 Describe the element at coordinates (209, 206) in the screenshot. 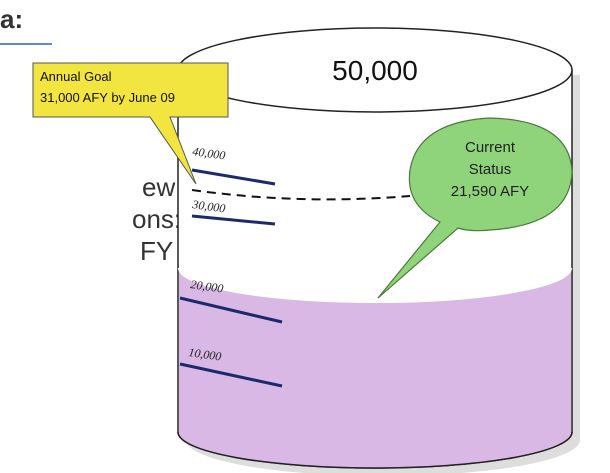

I see `scale-label: 30,000` at that location.